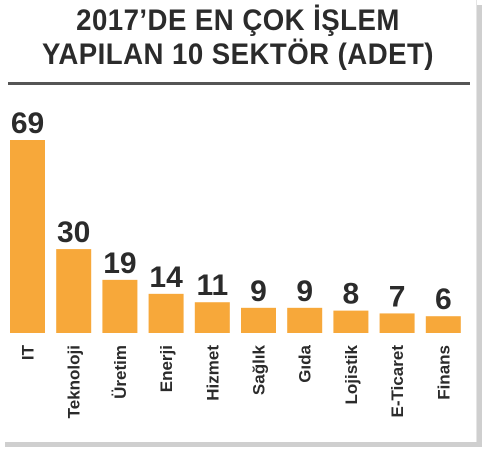  What do you see at coordinates (119, 263) in the screenshot?
I see `value-label: 19` at bounding box center [119, 263].